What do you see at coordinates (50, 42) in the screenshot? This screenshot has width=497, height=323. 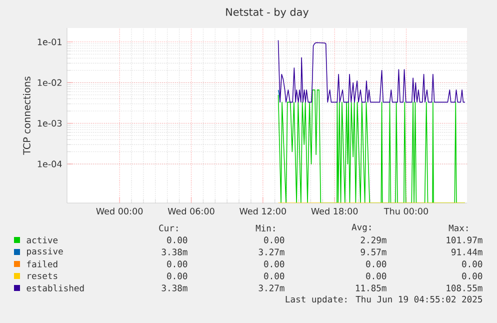 I see `y-tick-label: 1e-01` at bounding box center [50, 42].